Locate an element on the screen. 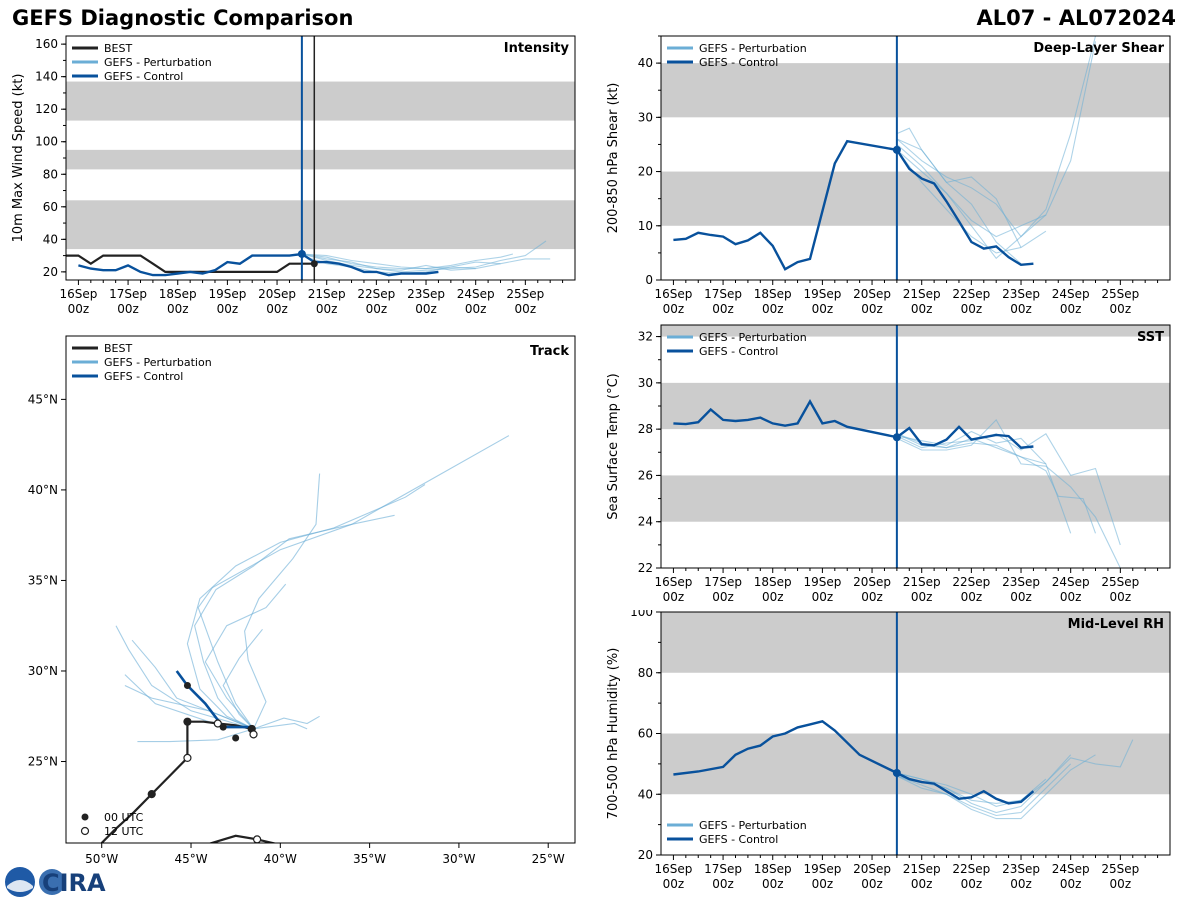  chart-title: Track is located at coordinates (549, 351).